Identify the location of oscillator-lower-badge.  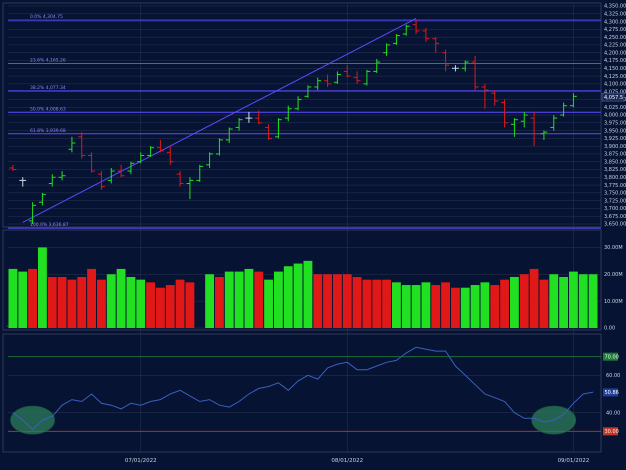
(610, 431).